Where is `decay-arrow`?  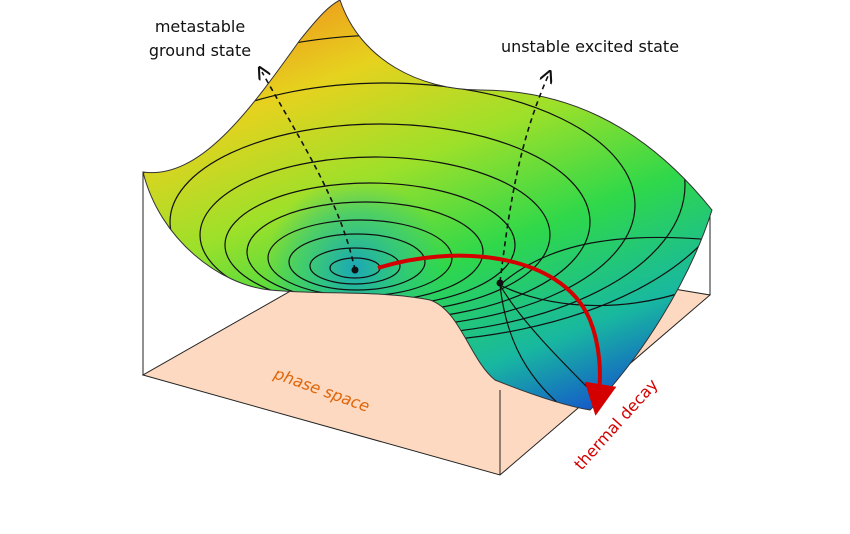
decay-arrow is located at coordinates (497, 334).